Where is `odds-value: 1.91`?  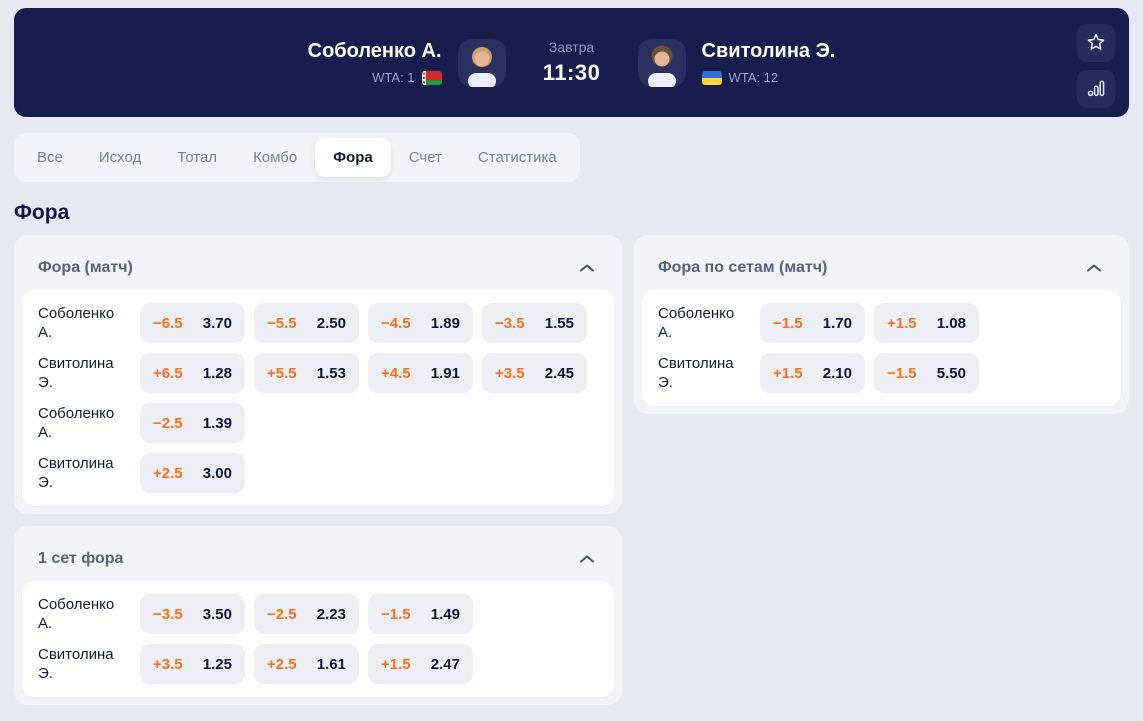 odds-value: 1.91 is located at coordinates (445, 373).